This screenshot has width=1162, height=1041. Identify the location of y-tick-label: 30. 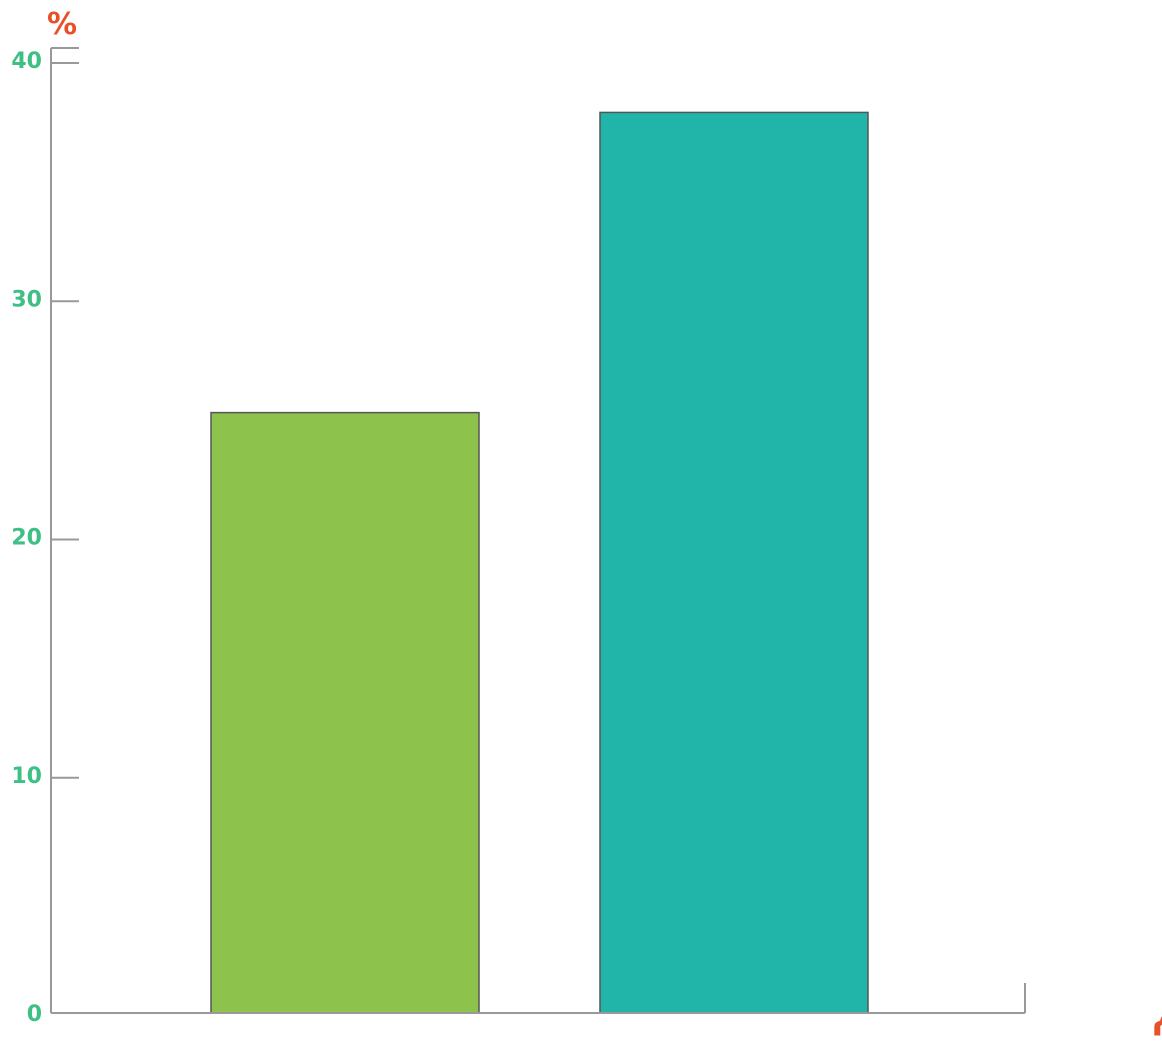
(26, 299).